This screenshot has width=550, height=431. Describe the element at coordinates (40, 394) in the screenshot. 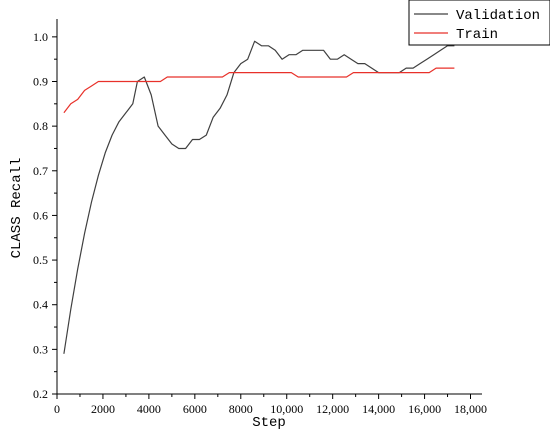

I see `y-tick-label: 0.2` at that location.